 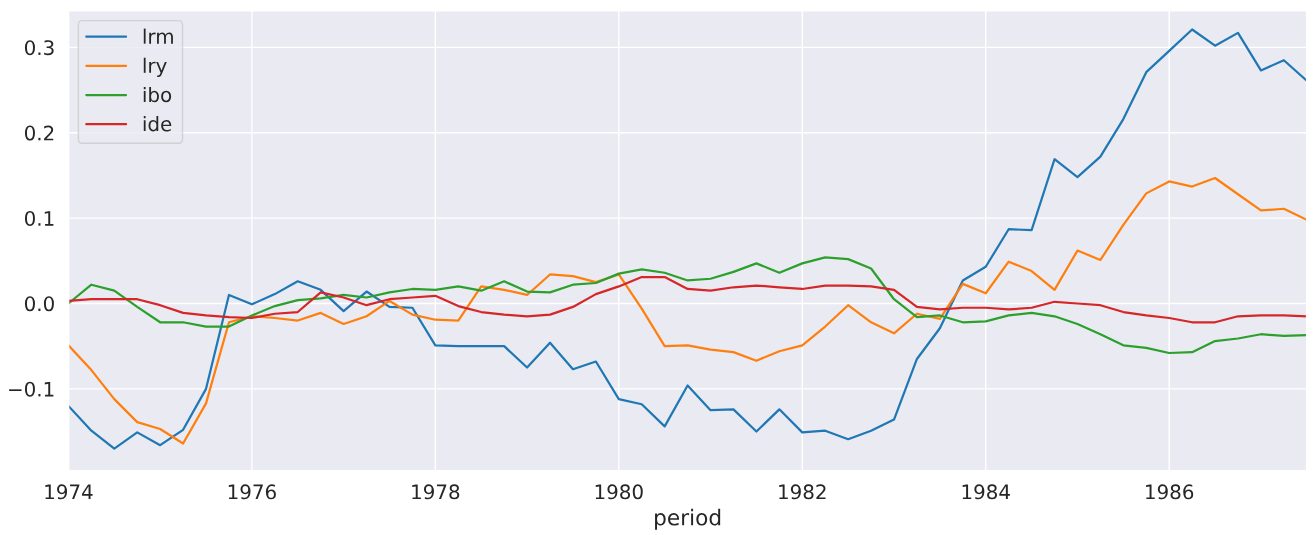 I want to click on x-tick-label: 1984, so click(x=986, y=492).